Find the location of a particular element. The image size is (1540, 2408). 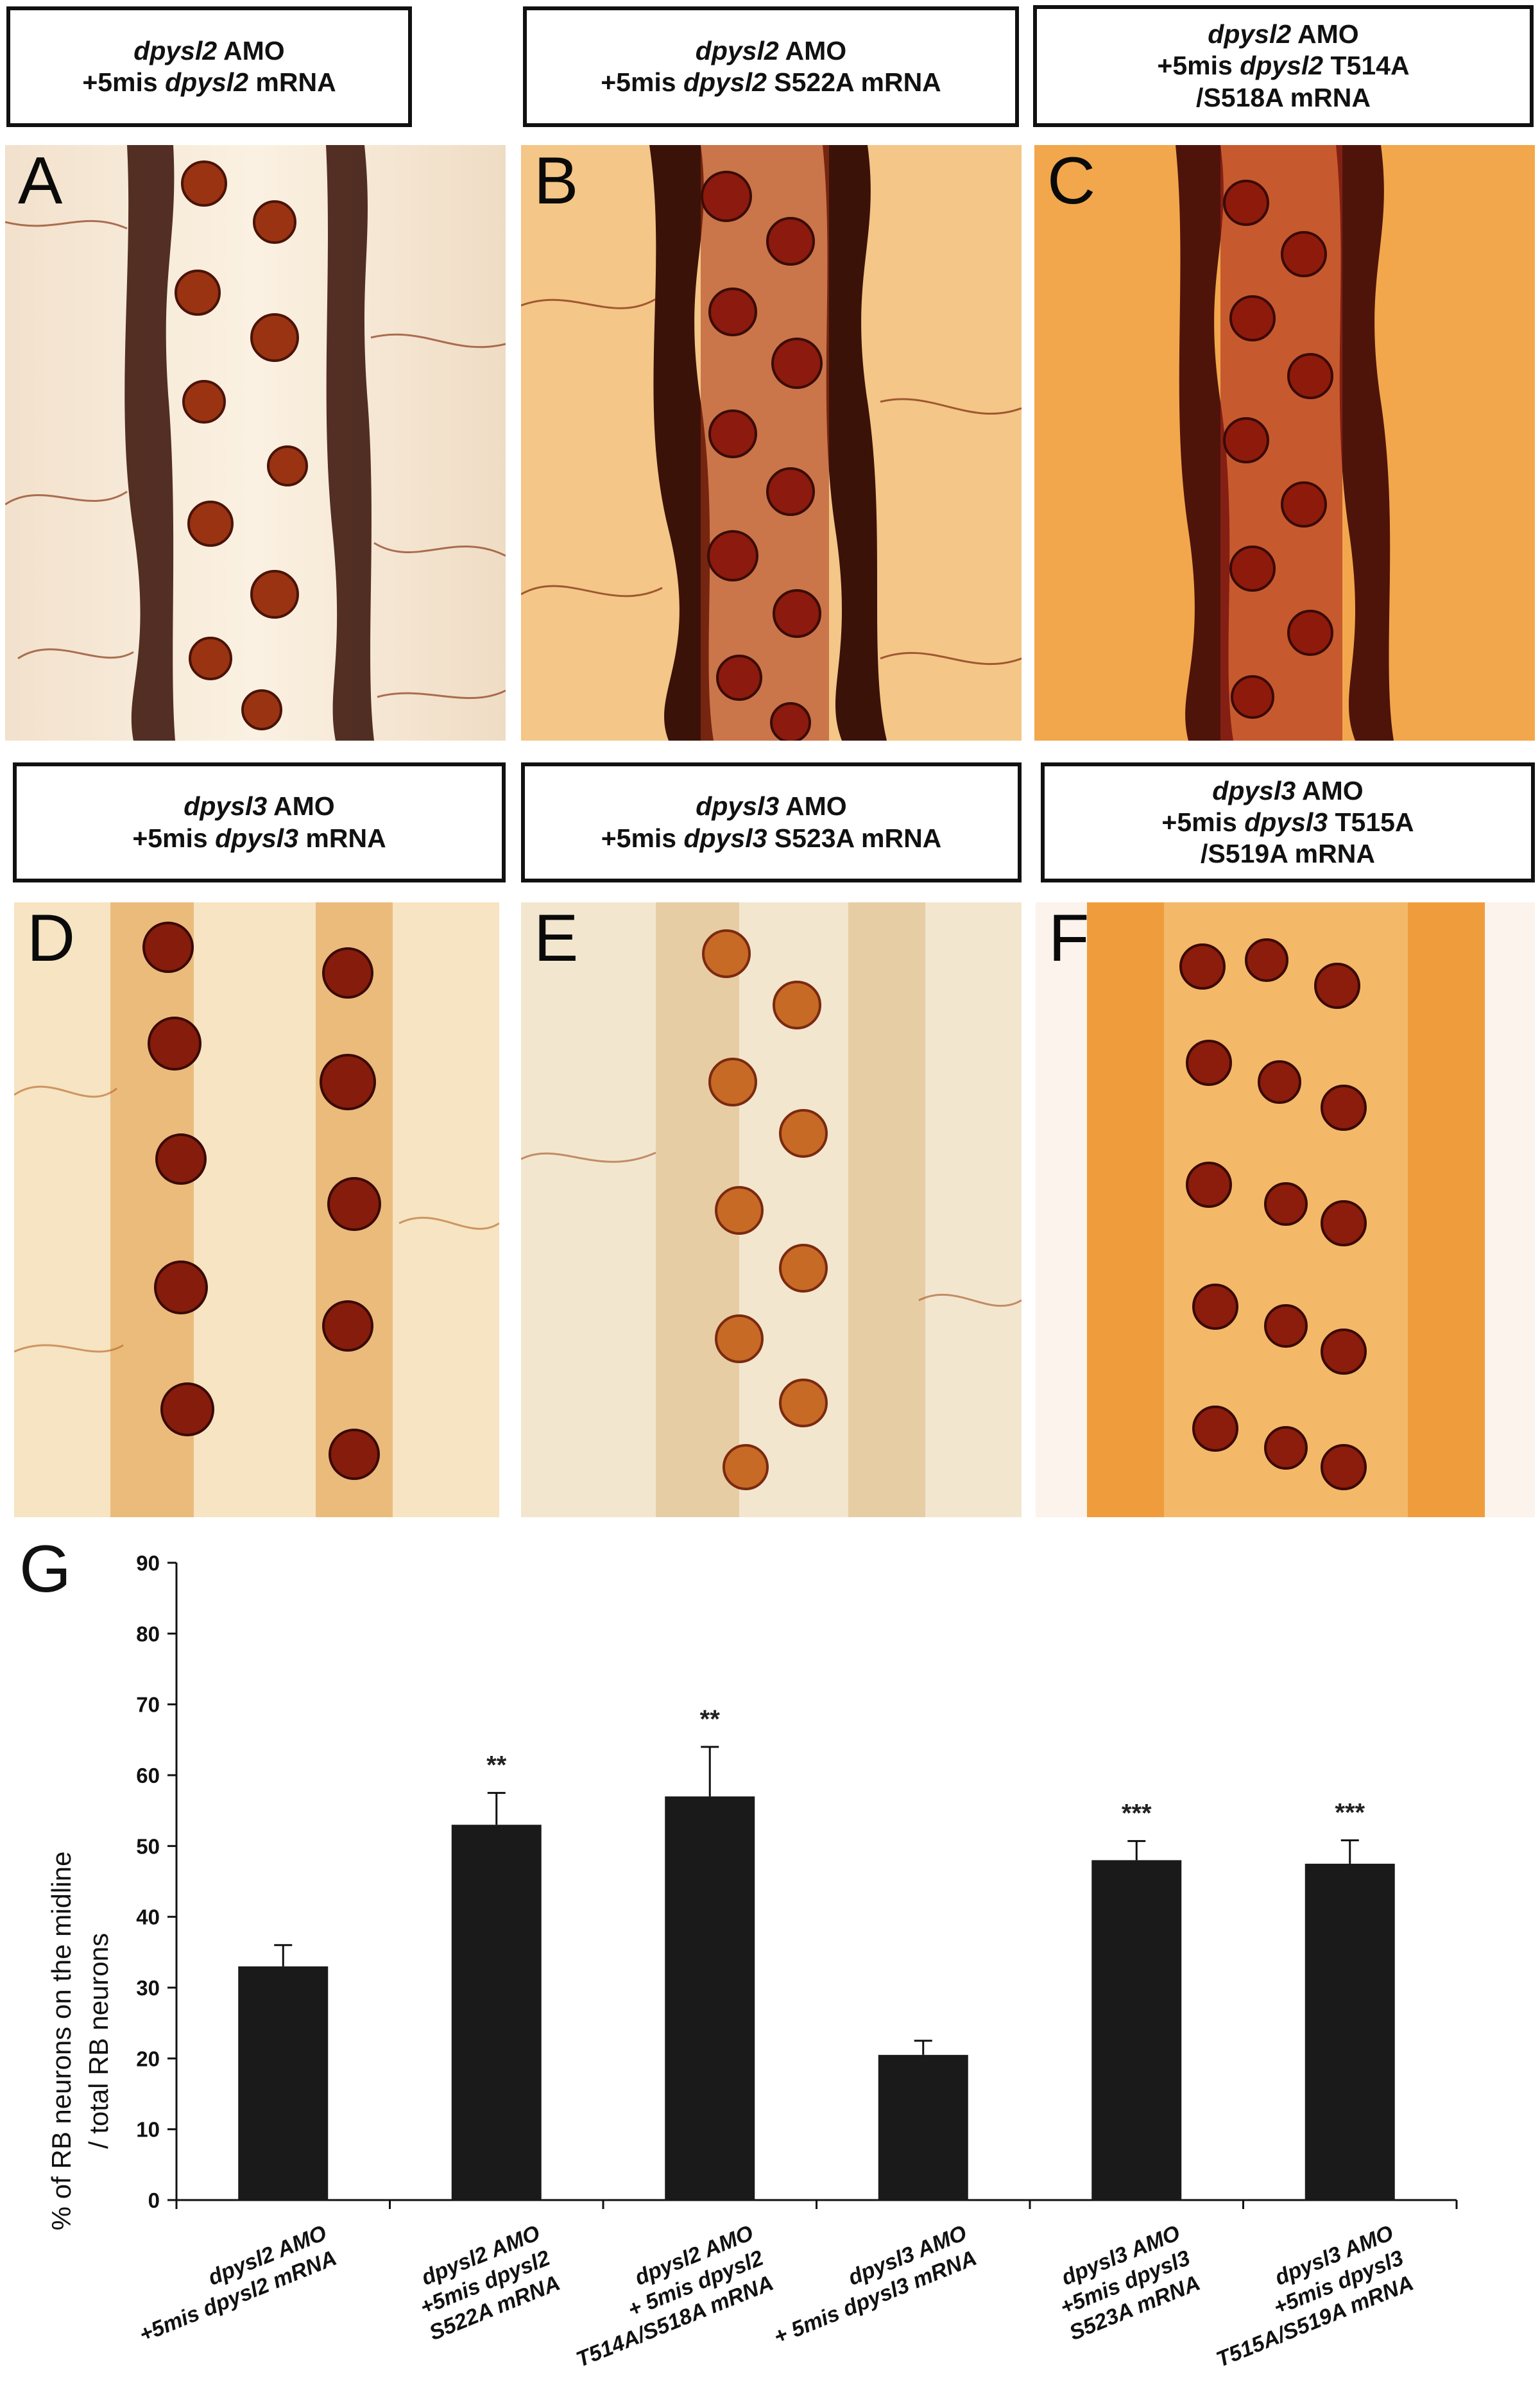

micrograph-e: E is located at coordinates (771, 1209).